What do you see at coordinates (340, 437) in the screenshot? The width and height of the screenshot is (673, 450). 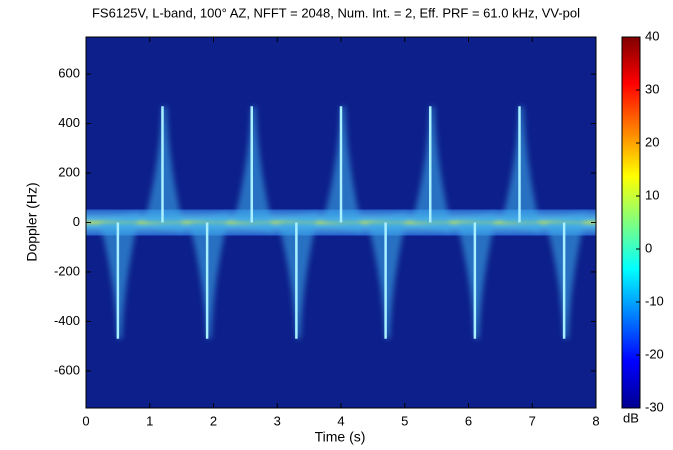 I see `x-axis-label: Time (s)` at bounding box center [340, 437].